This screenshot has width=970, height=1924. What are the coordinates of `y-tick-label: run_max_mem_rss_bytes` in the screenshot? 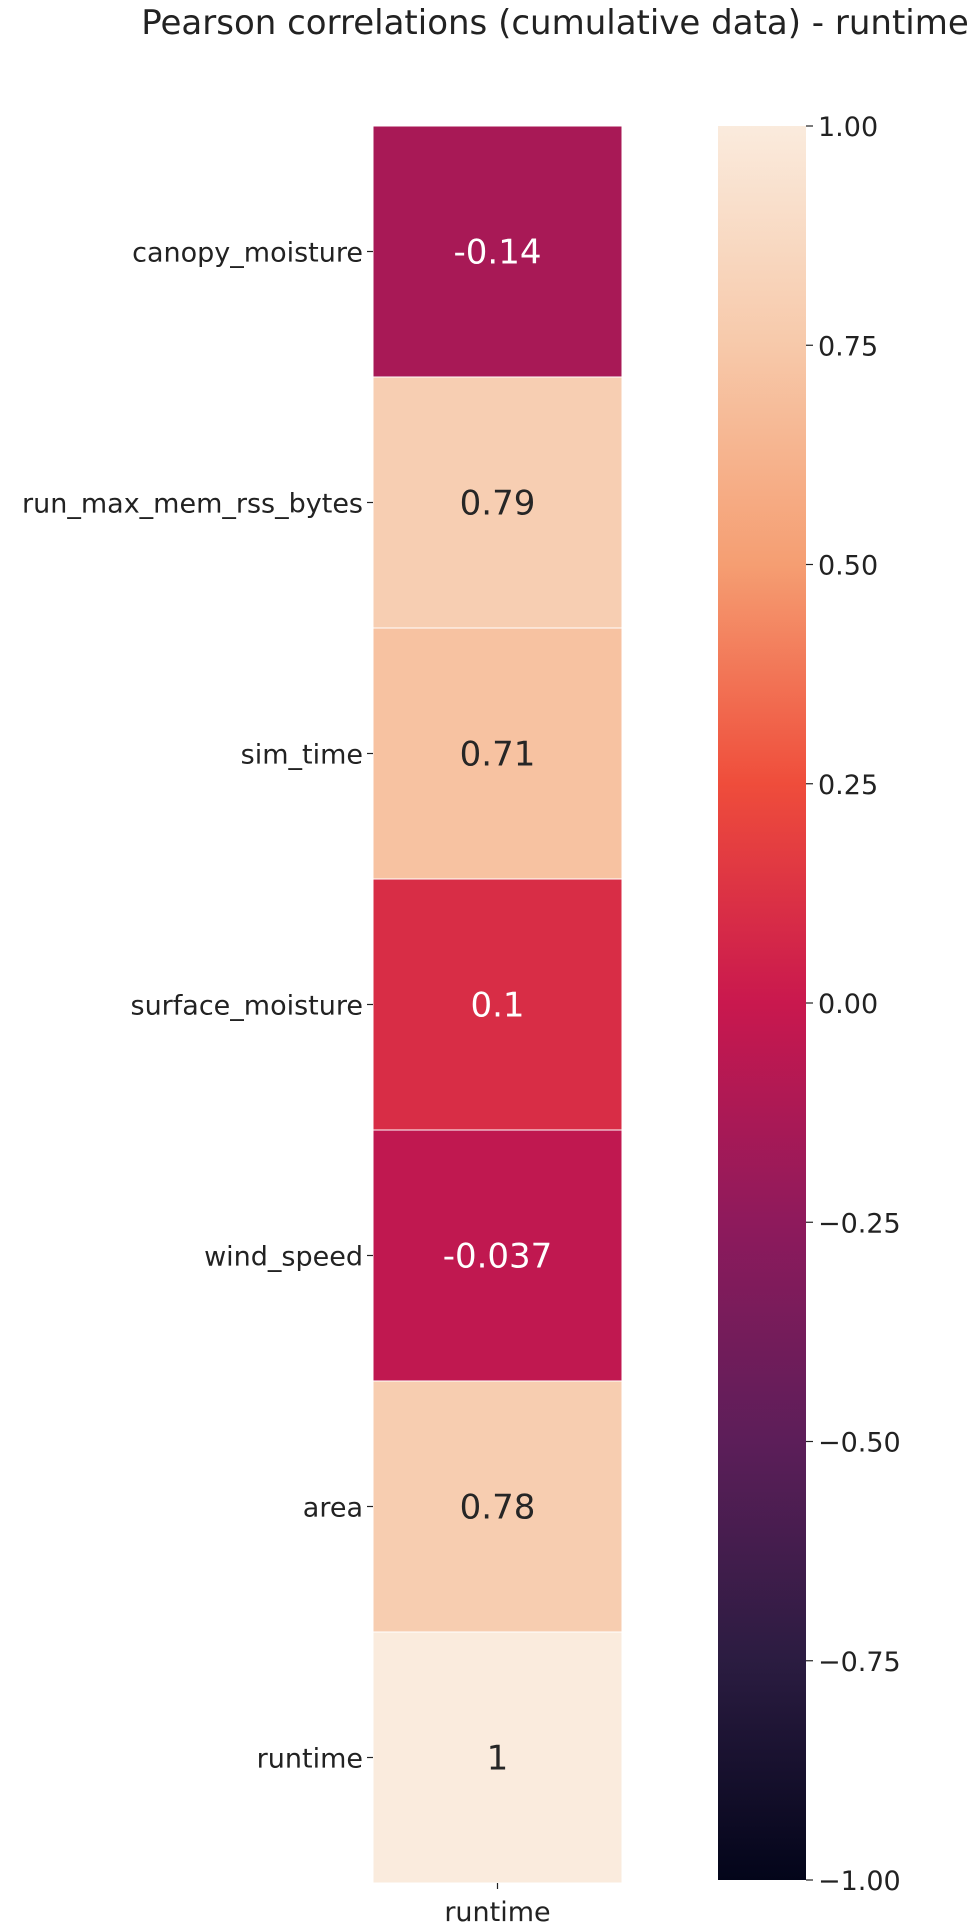 It's located at (192, 504).